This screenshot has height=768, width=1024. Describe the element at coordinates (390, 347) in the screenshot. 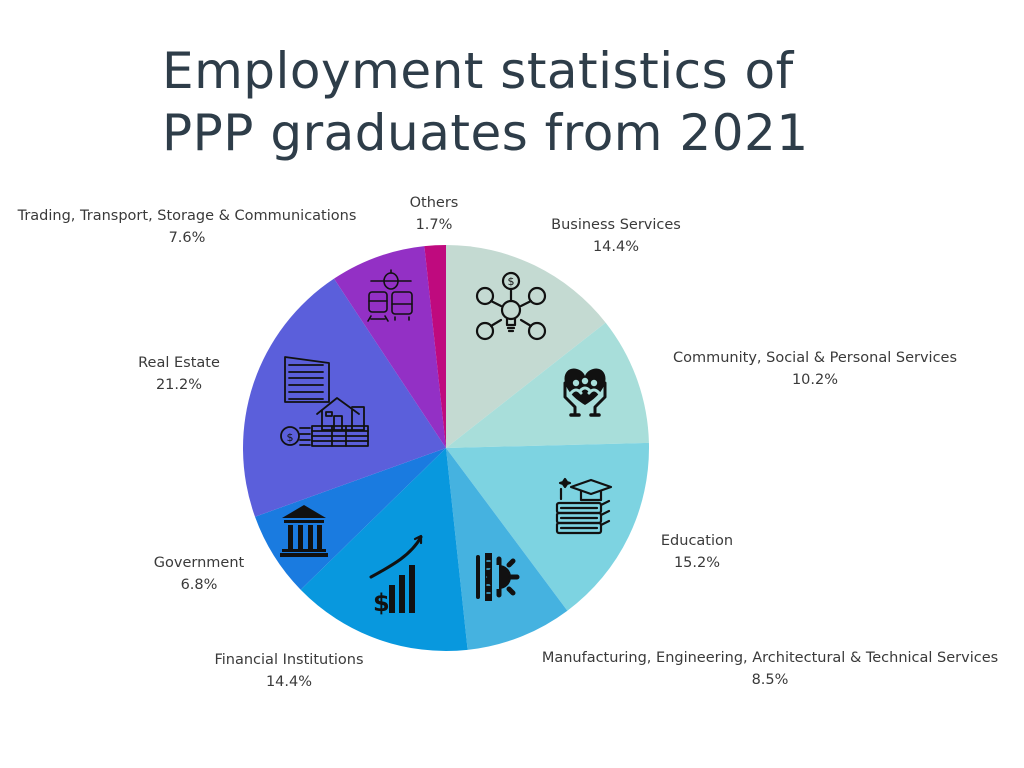

I see `pie-slice-trading-transport-storage-communications` at that location.